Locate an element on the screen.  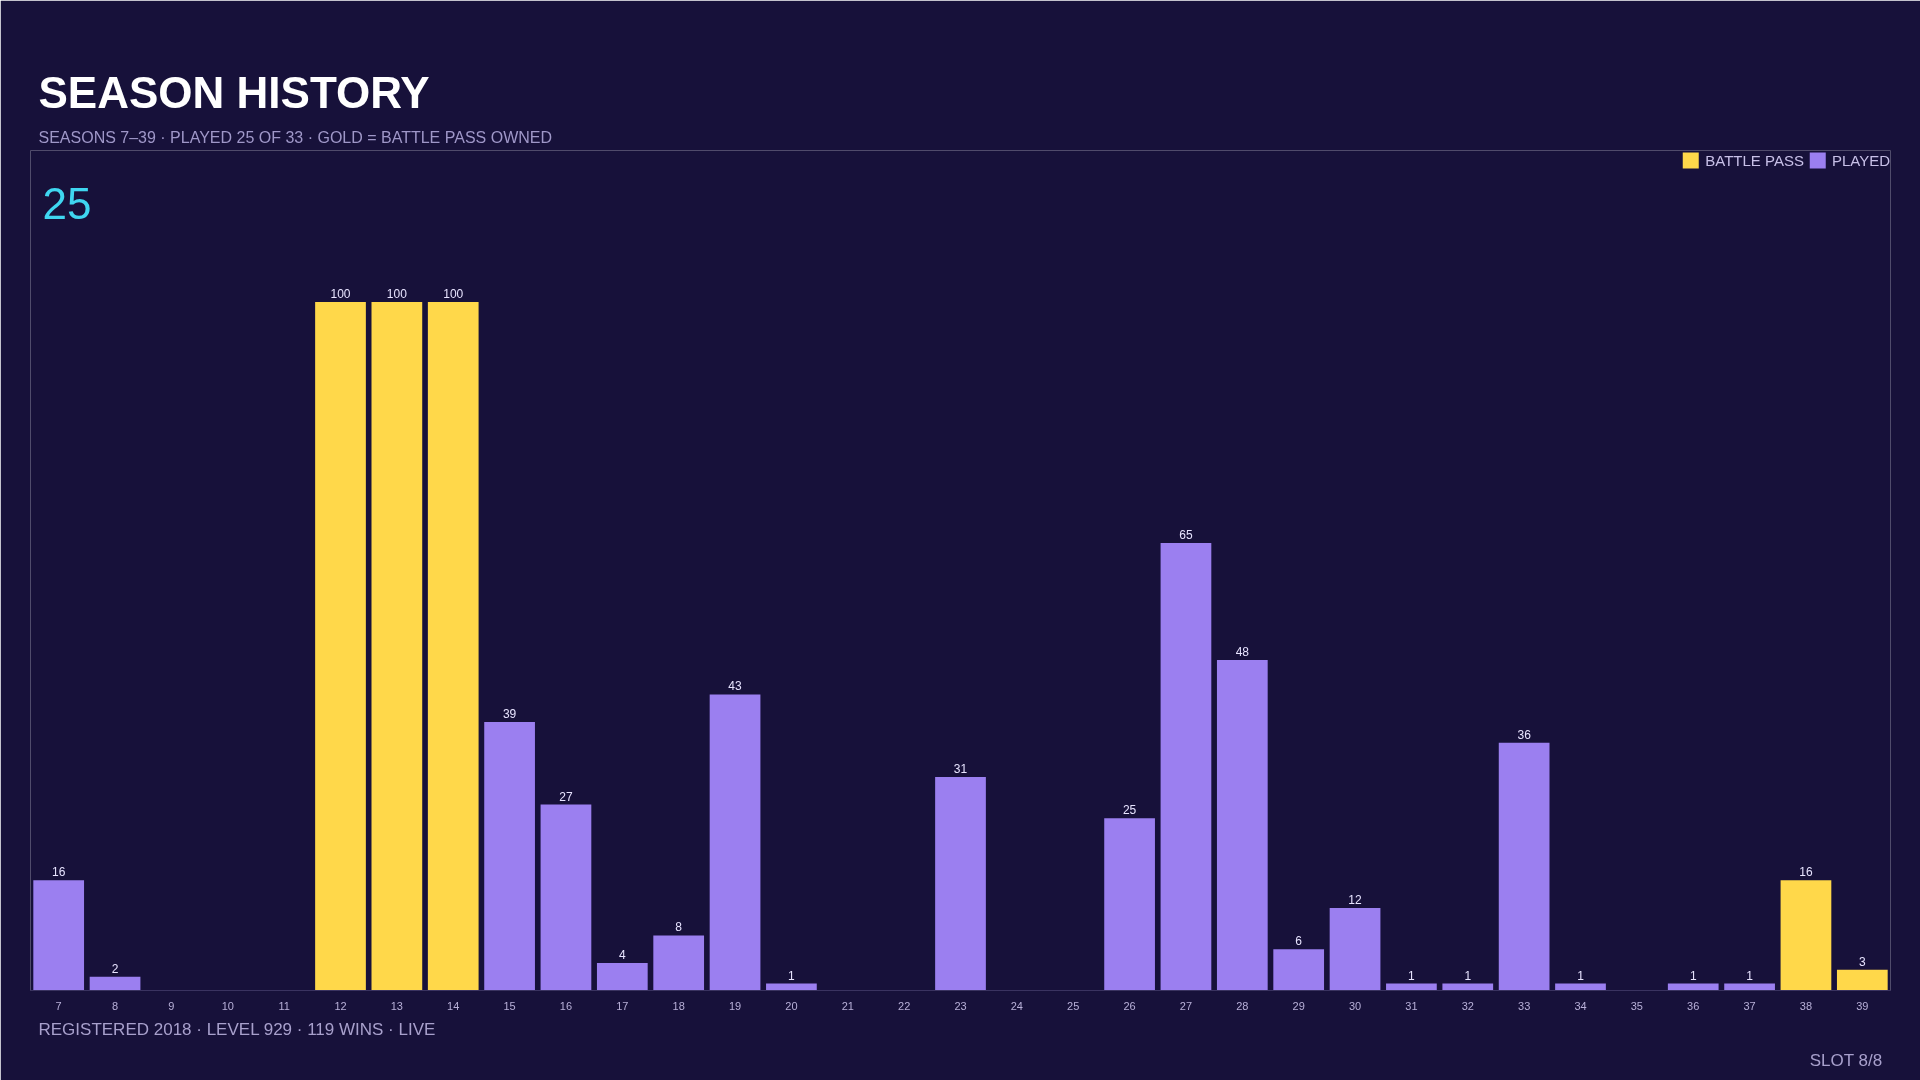
data-label: 12 is located at coordinates (1355, 899).